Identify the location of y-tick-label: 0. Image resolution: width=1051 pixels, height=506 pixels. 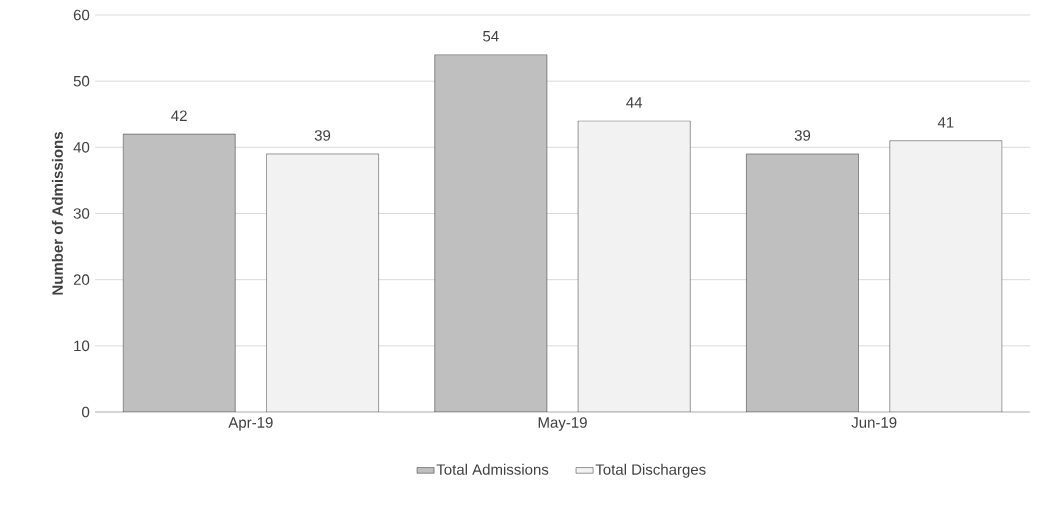
(86, 412).